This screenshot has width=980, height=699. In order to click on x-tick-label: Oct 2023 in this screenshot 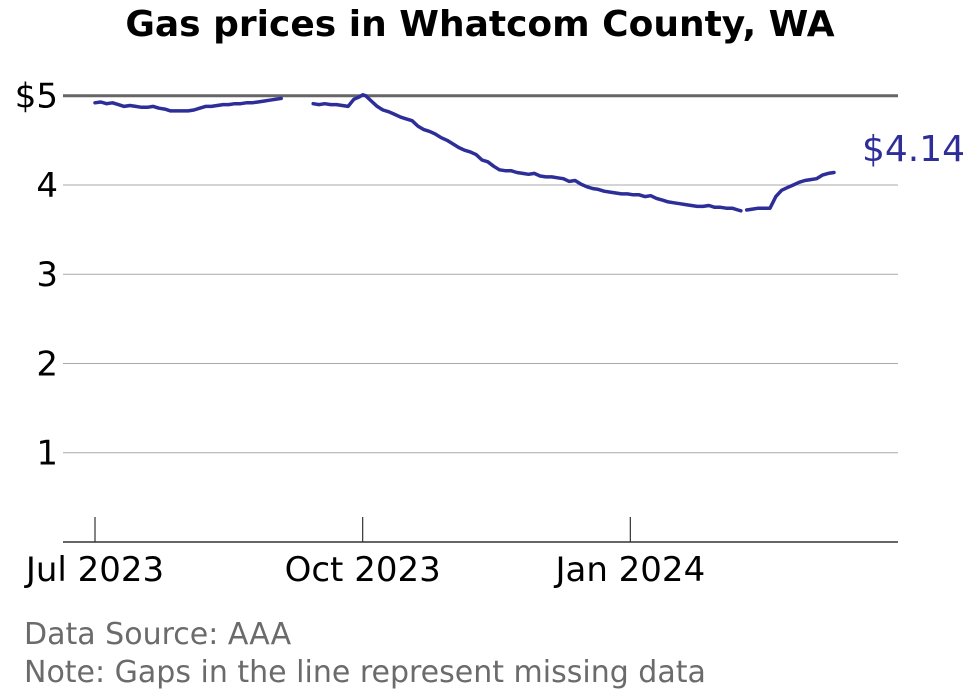, I will do `click(363, 570)`.